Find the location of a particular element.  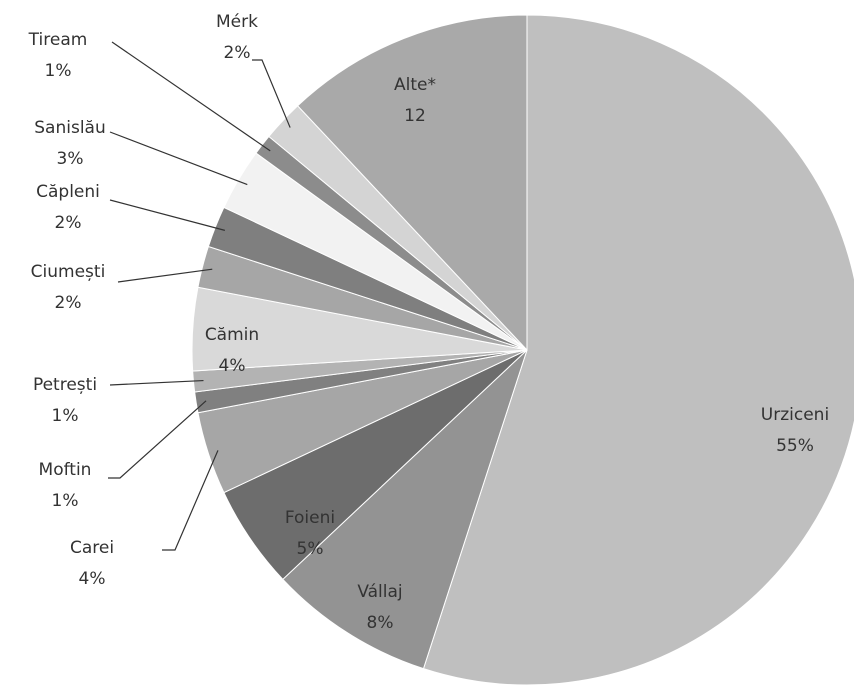

slice-label-value: 3% is located at coordinates (70, 159).